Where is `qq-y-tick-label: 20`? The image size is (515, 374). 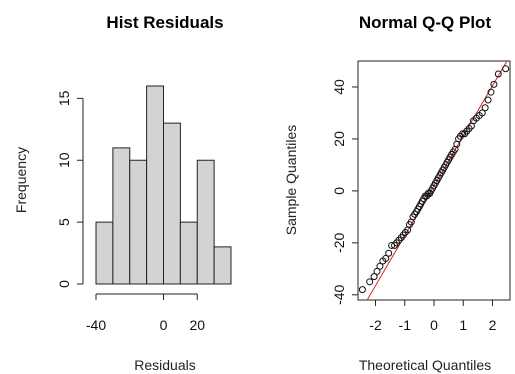
qq-y-tick-label: 20 is located at coordinates (339, 139).